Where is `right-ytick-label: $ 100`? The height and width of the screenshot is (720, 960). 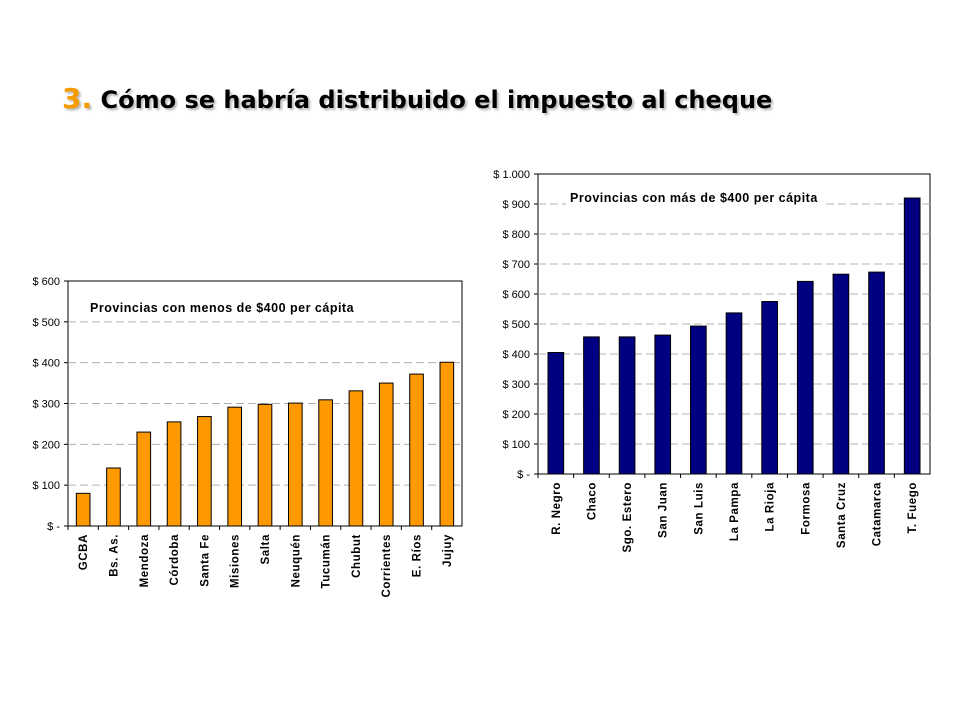
right-ytick-label: $ 100 is located at coordinates (516, 445).